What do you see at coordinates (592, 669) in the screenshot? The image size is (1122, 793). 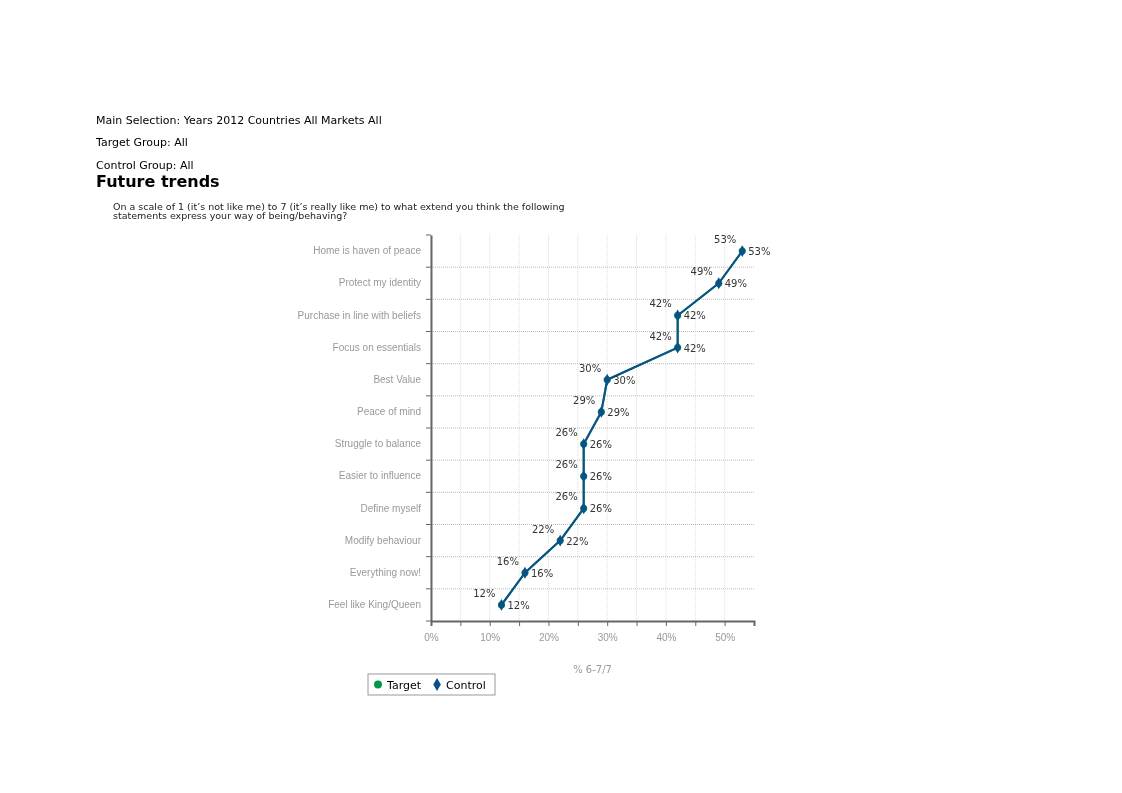 I see `x-axis-title: % 6-7/7` at bounding box center [592, 669].